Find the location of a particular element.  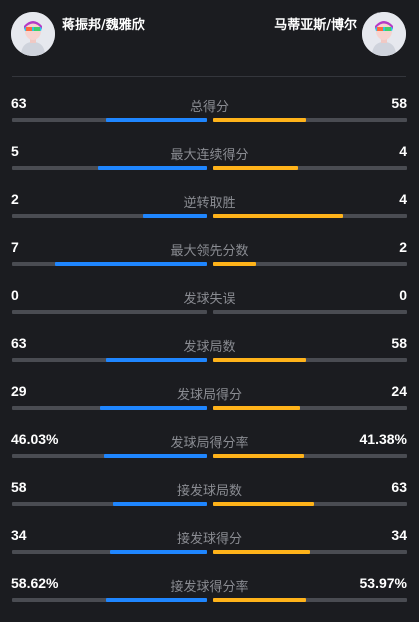

stat-row-total-points: 63 总得分 58 is located at coordinates (209, 118).